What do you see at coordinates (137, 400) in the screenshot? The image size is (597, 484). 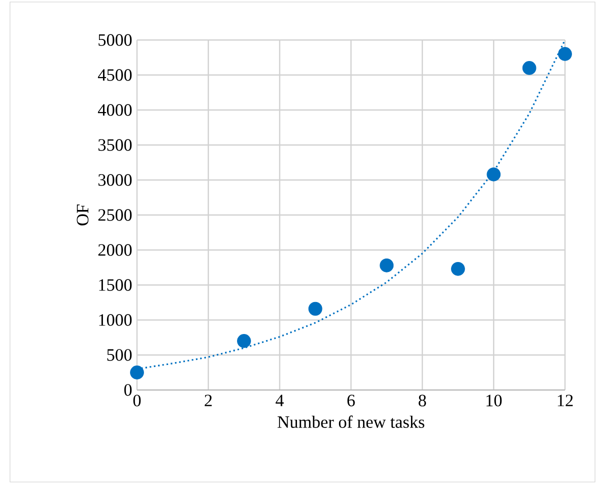 I see `x-tick-label: 0` at bounding box center [137, 400].